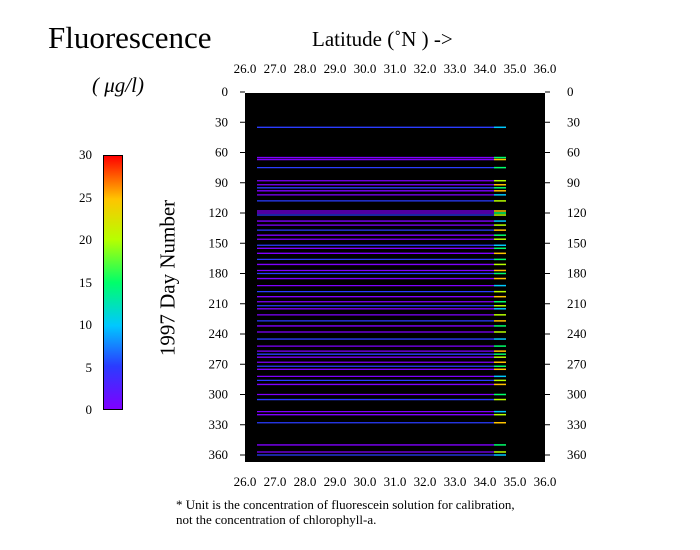 This screenshot has height=550, width=700. I want to click on y-tick-label-right: 0, so click(570, 91).